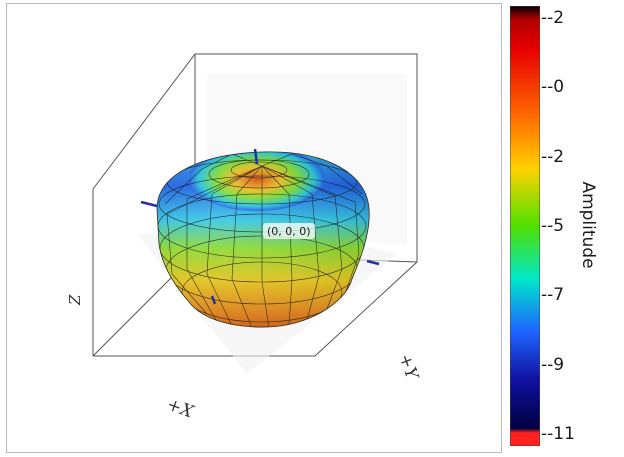 Image resolution: width=624 pixels, height=457 pixels. Describe the element at coordinates (553, 364) in the screenshot. I see `colorbar-tick-label: --9` at that location.